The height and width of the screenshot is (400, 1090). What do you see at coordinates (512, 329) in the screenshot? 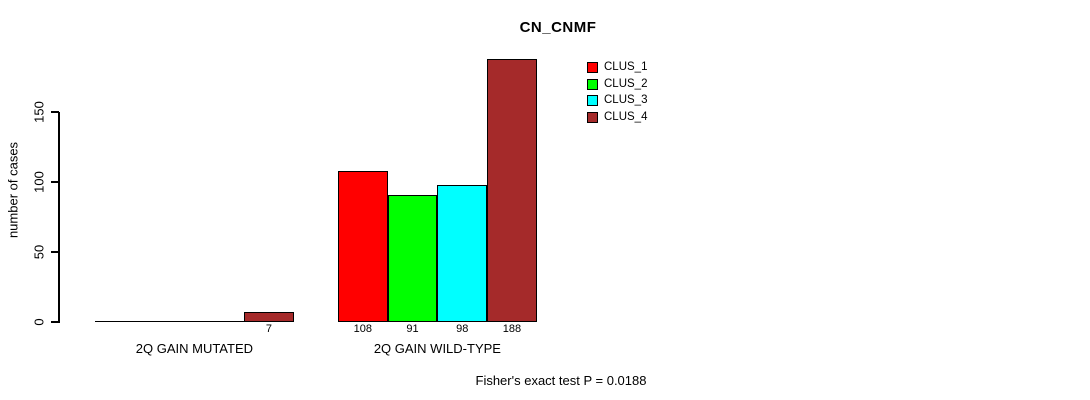
I see `bar-value-label: 188` at bounding box center [512, 329].